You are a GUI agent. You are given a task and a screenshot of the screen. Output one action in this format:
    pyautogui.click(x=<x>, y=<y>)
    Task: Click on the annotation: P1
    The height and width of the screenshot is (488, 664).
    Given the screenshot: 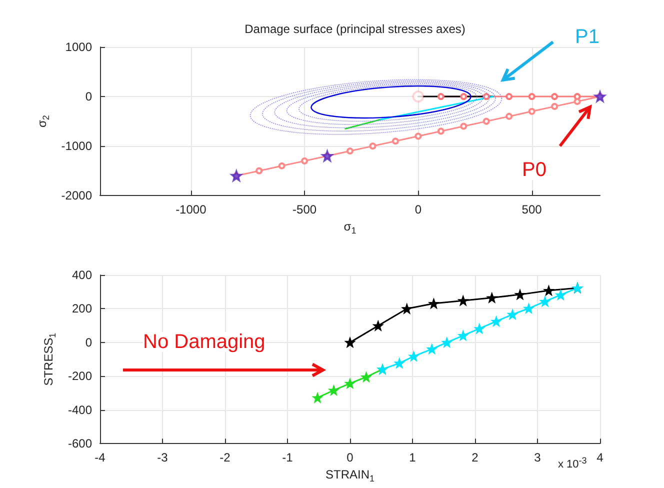 What is the action you would take?
    pyautogui.click(x=587, y=37)
    